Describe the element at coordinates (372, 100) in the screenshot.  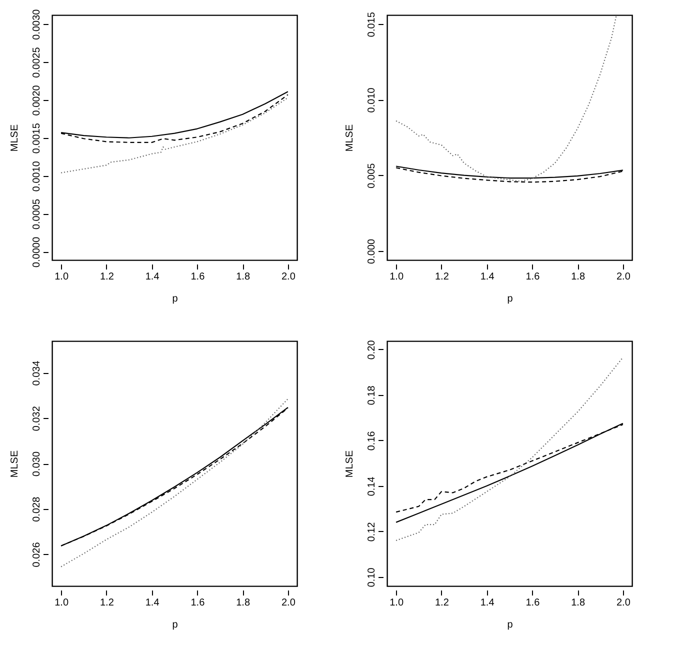
I see `y-tick-label: 0.010` at that location.